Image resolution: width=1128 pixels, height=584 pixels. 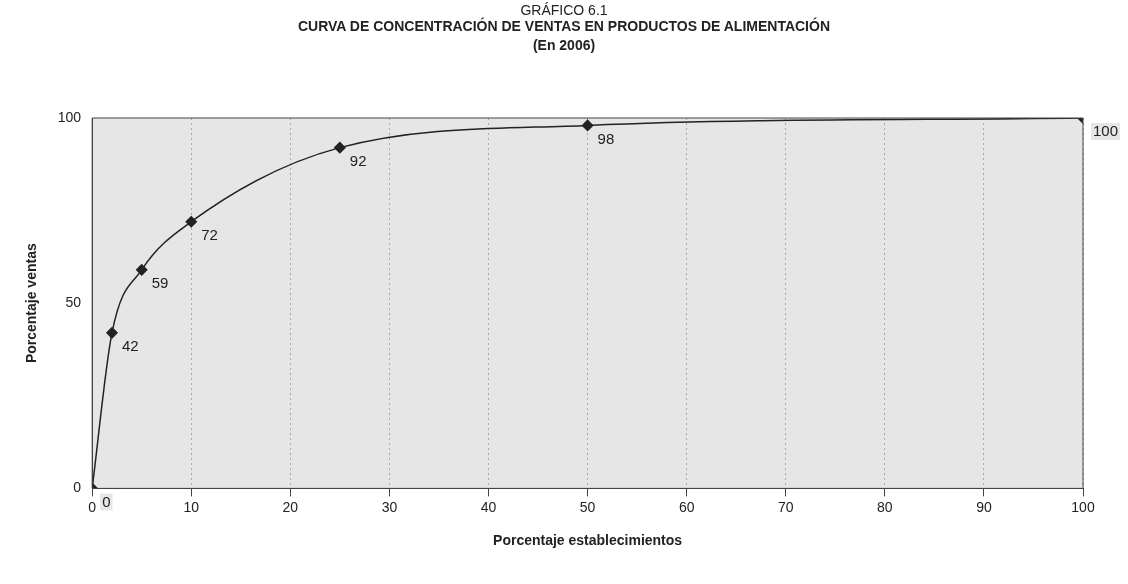 What do you see at coordinates (1106, 131) in the screenshot?
I see `data-label: 100` at bounding box center [1106, 131].